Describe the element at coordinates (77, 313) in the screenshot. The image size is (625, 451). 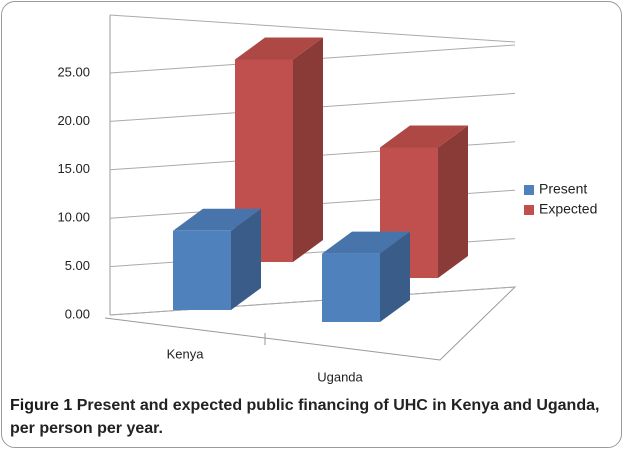
I see `y-tick-label: 0.00` at that location.